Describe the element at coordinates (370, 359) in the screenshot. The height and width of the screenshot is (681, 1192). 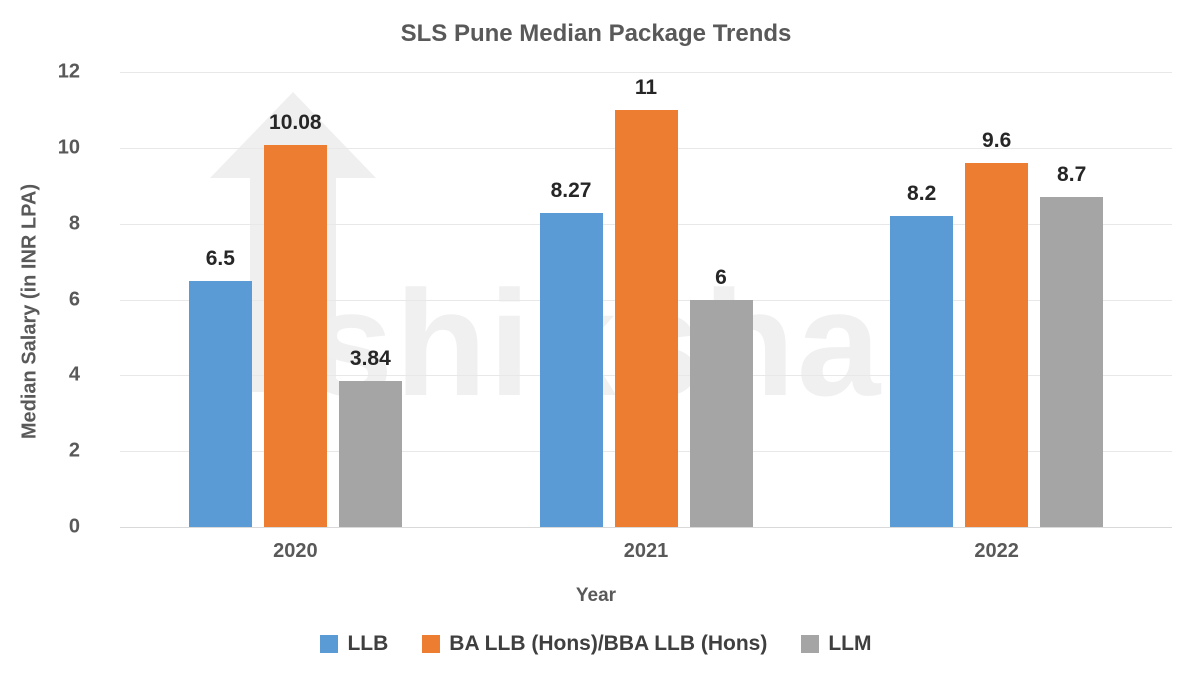
I see `bar-value-label: 3.84` at that location.